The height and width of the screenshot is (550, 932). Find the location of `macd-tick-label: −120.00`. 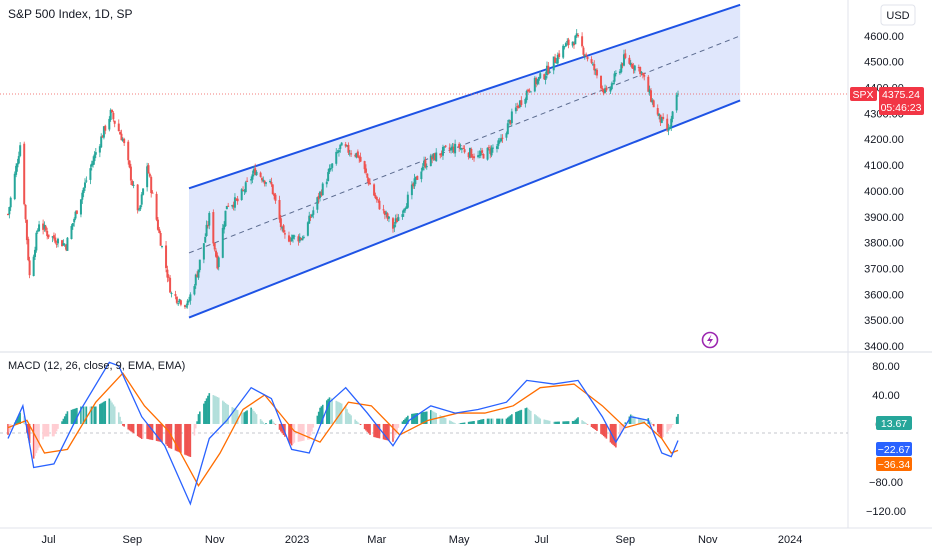

macd-tick-label: −120.00 is located at coordinates (886, 512).